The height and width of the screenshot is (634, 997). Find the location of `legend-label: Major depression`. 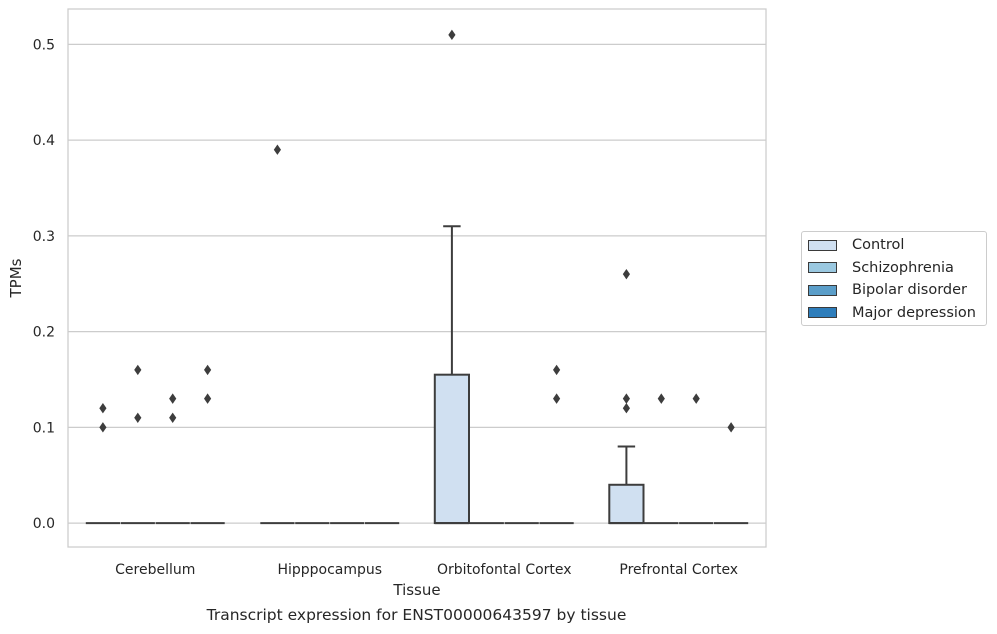

legend-label: Major depression is located at coordinates (914, 312).